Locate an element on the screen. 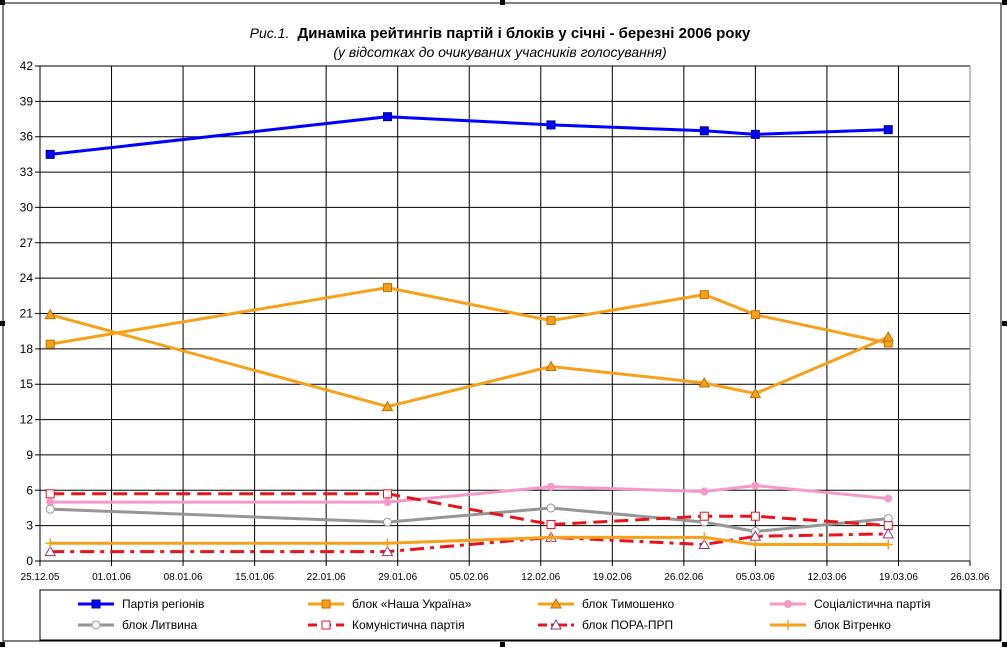 This screenshot has width=1007, height=652. legend-label: Комуністична партія is located at coordinates (408, 625).